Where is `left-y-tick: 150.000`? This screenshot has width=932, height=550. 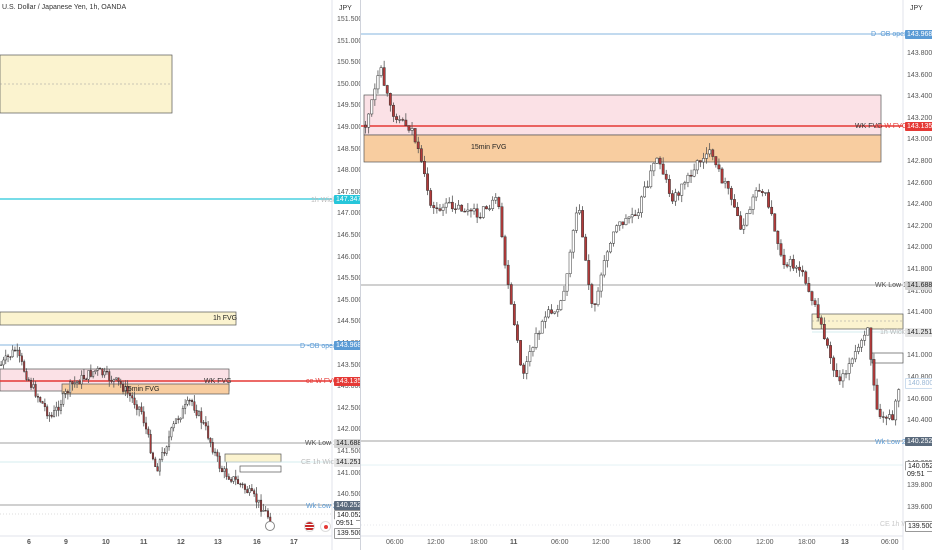 left-y-tick: 150.000 is located at coordinates (348, 84).